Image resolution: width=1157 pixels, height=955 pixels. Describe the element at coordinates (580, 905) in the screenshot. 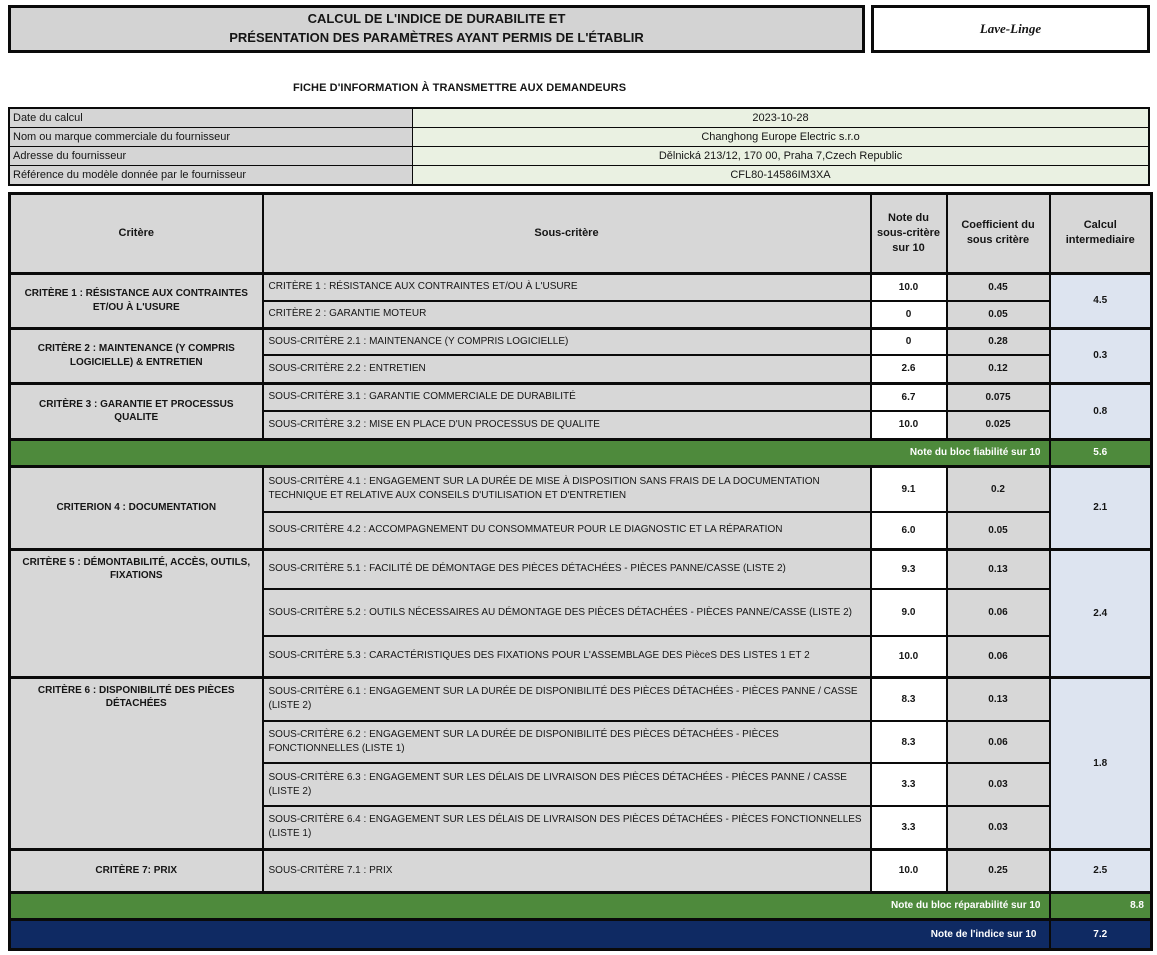

I see `reparabilite-block-row: Note du bloc réparabilité sur 10 8.8` at that location.